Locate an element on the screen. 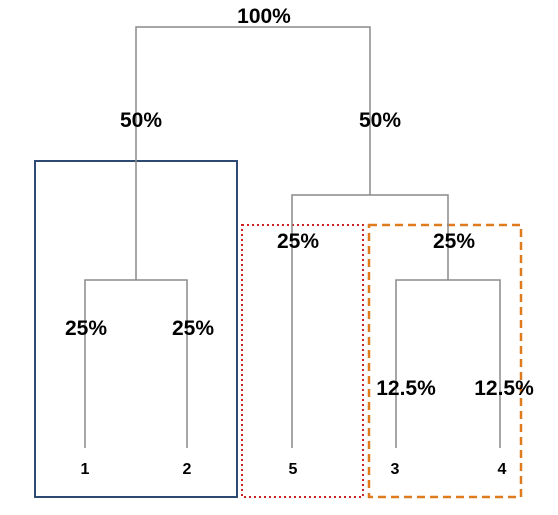 The height and width of the screenshot is (515, 558). leaf-5: 5 is located at coordinates (293, 469).